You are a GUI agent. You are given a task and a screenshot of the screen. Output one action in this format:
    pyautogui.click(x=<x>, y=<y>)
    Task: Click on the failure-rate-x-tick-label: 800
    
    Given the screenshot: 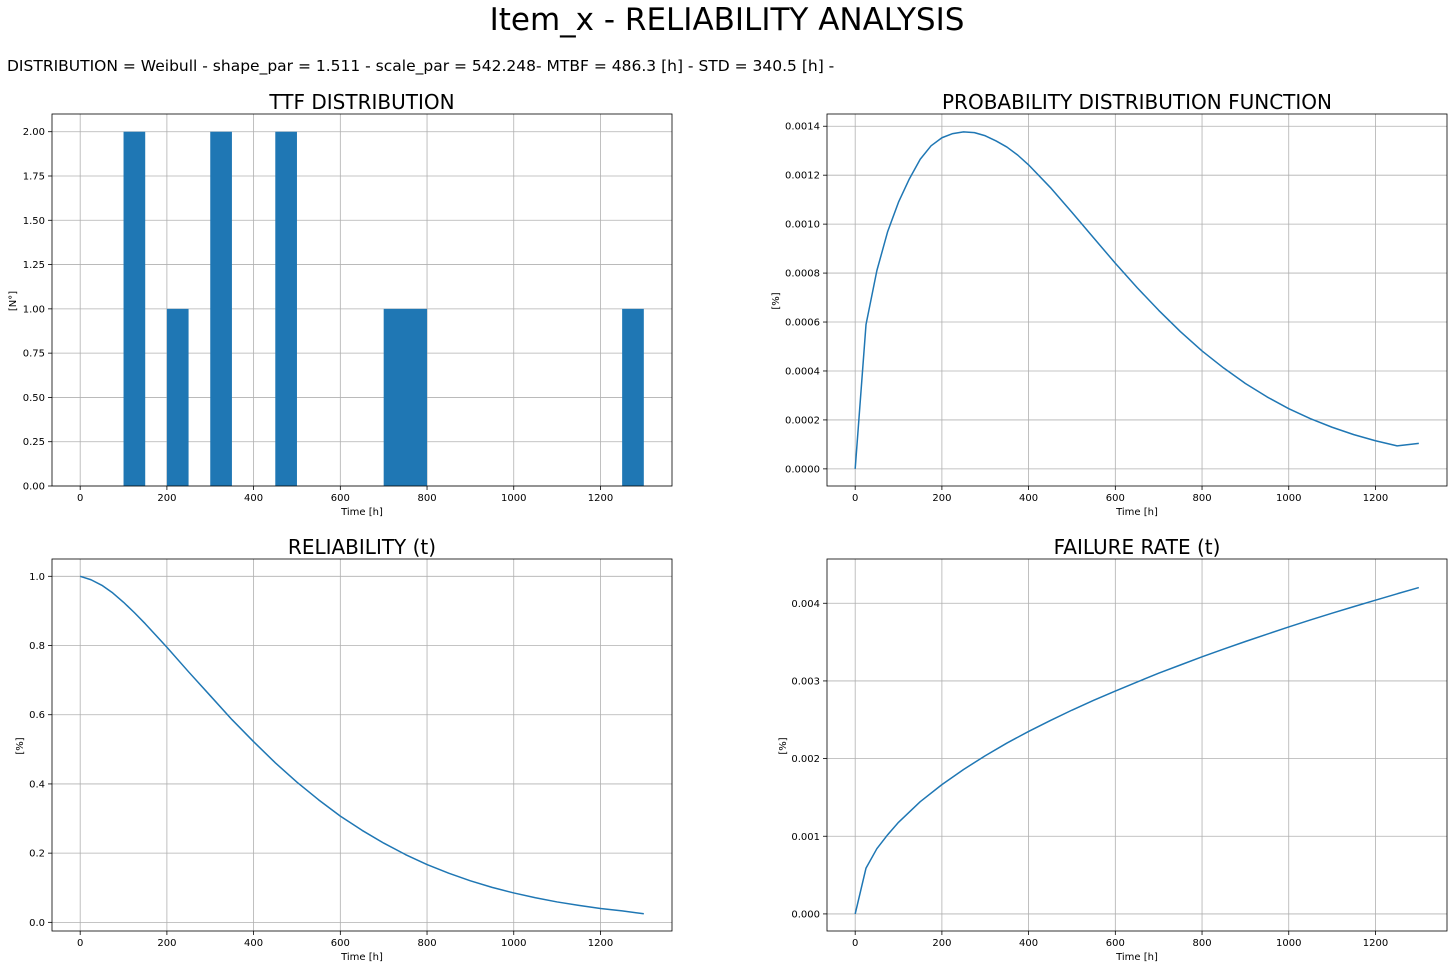 What is the action you would take?
    pyautogui.click(x=1201, y=943)
    